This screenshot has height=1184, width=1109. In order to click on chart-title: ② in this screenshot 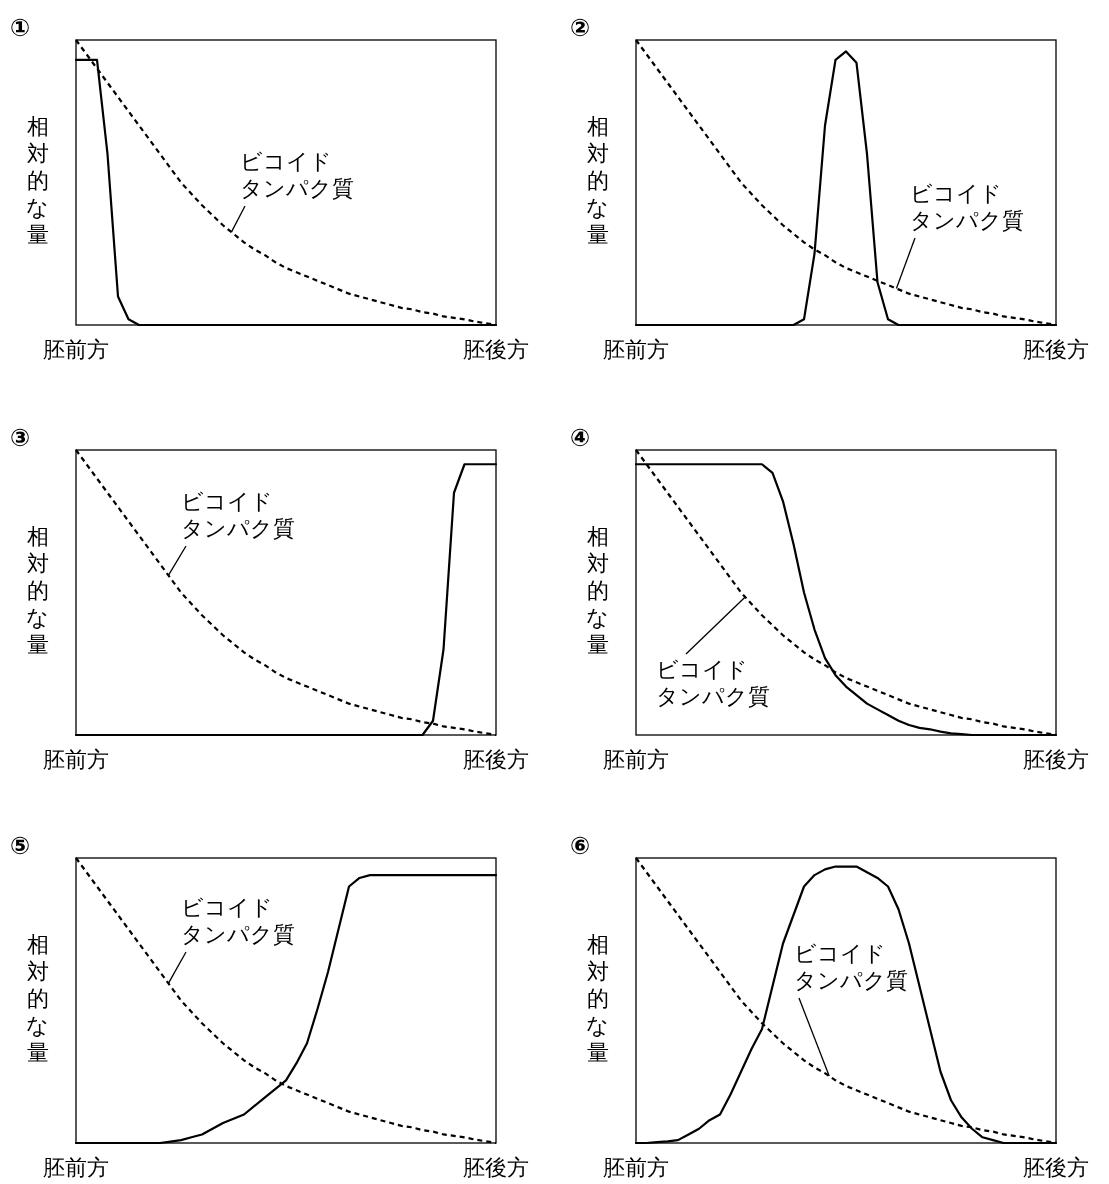, I will do `click(580, 28)`.